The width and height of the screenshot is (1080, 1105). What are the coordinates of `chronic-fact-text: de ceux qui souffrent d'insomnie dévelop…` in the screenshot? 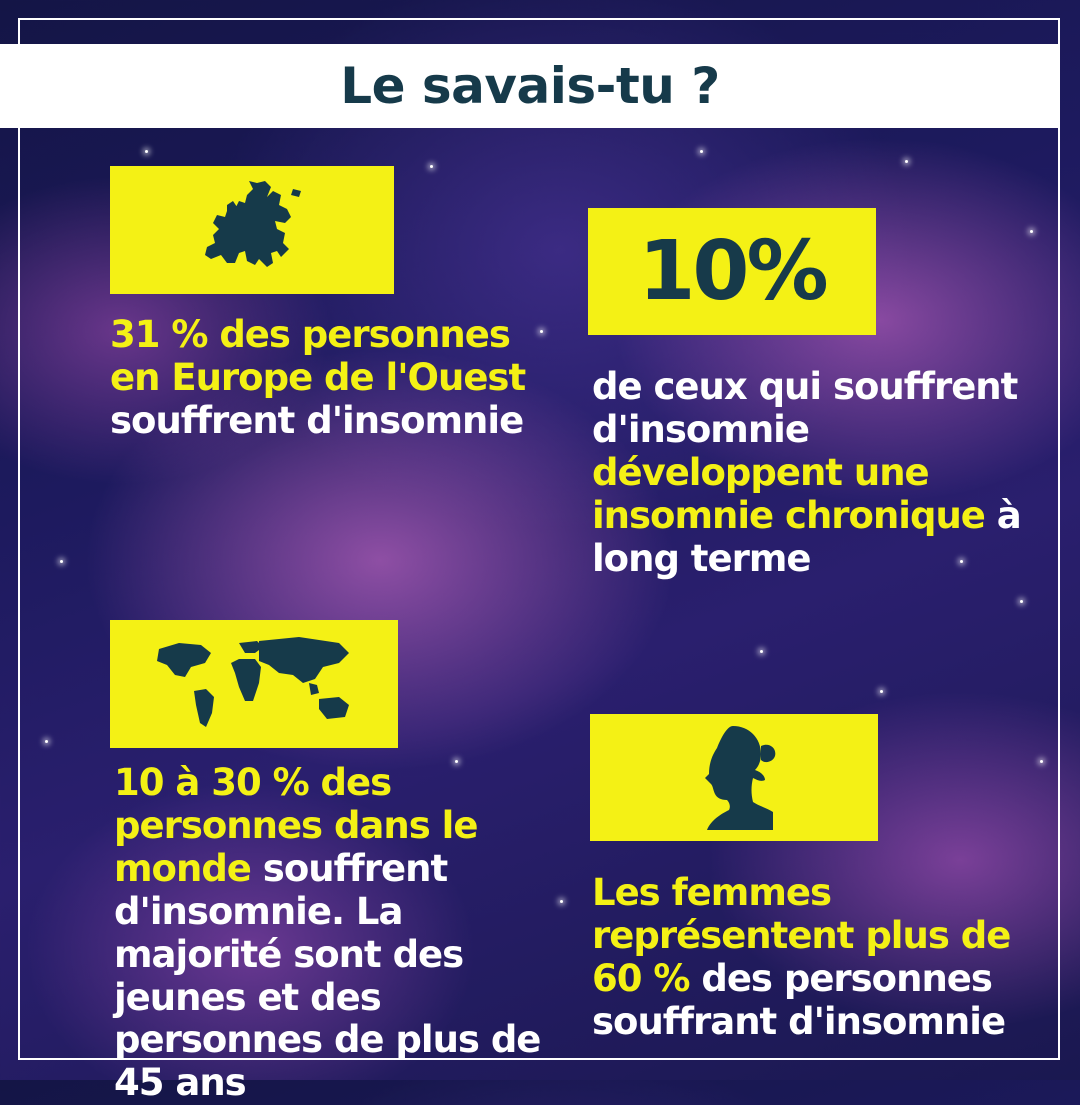 It's located at (817, 473).